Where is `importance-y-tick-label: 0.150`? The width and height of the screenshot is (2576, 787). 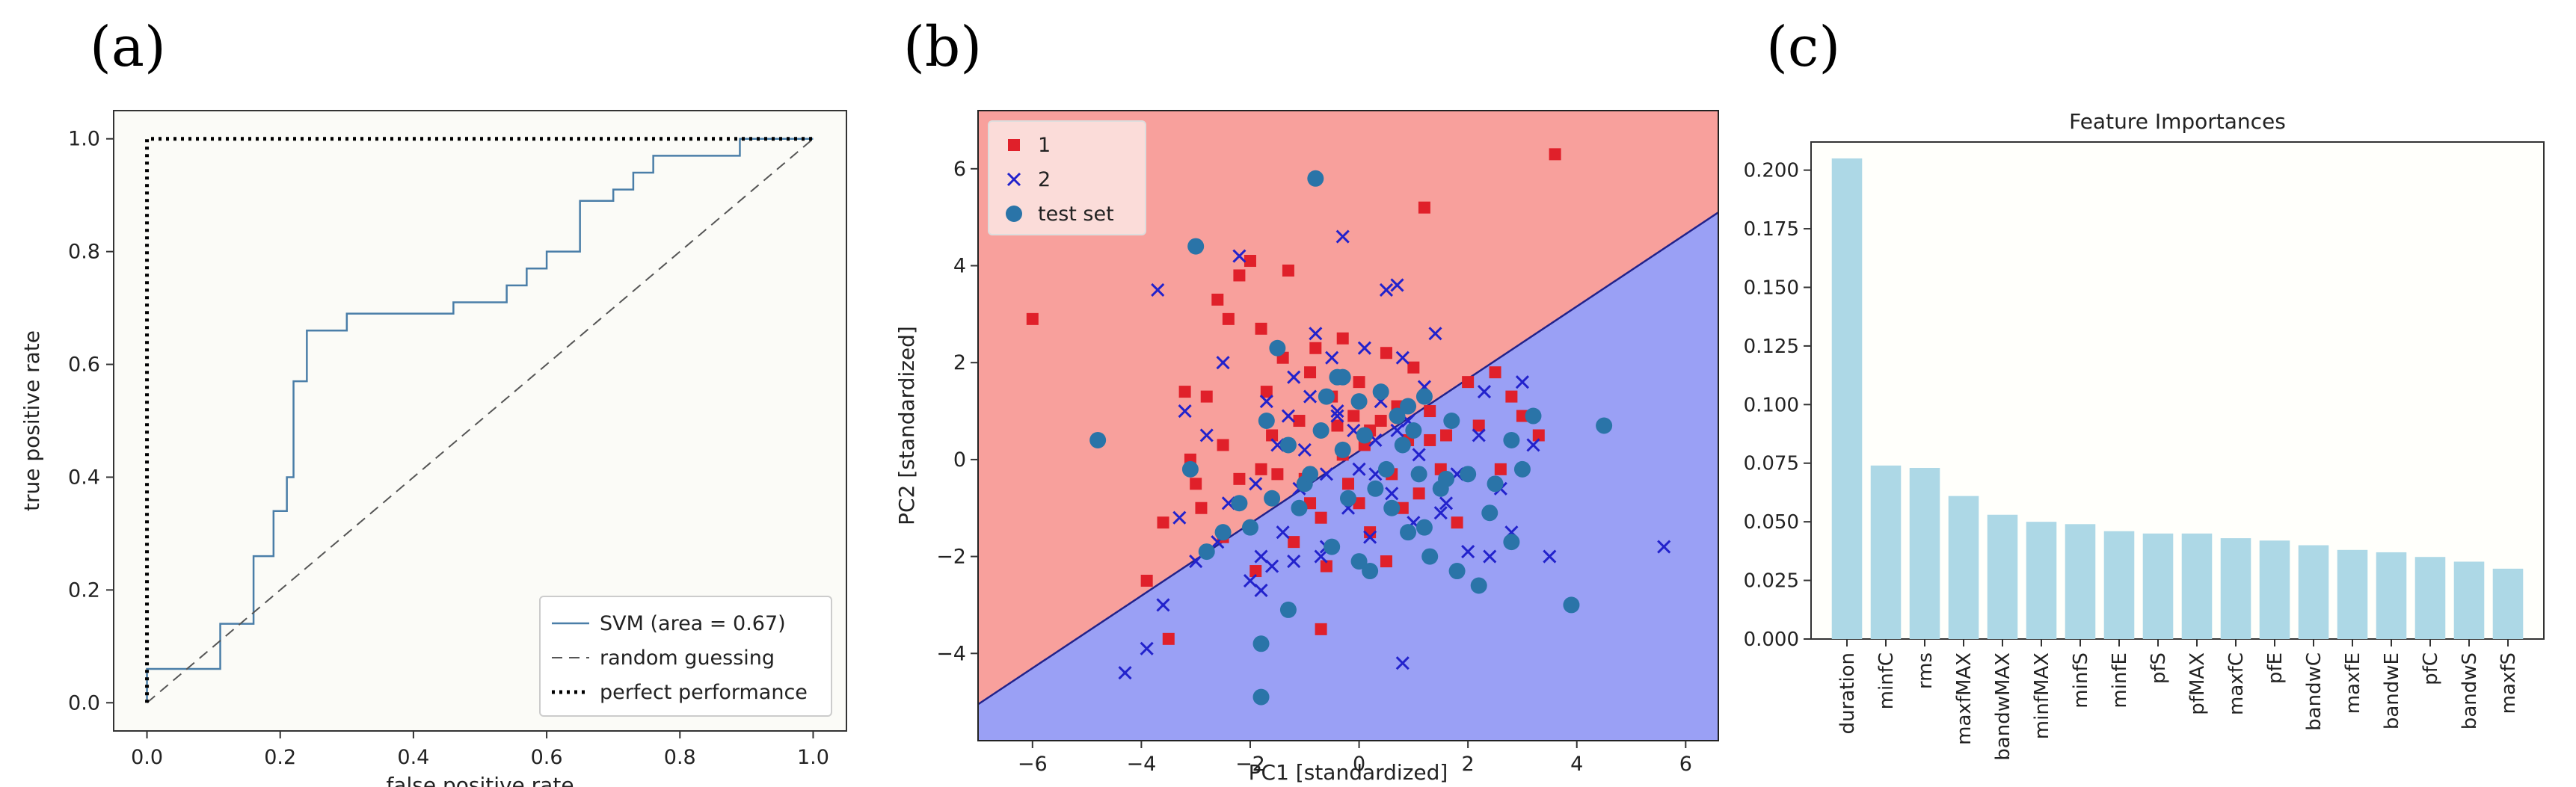 importance-y-tick-label: 0.150 is located at coordinates (1771, 288).